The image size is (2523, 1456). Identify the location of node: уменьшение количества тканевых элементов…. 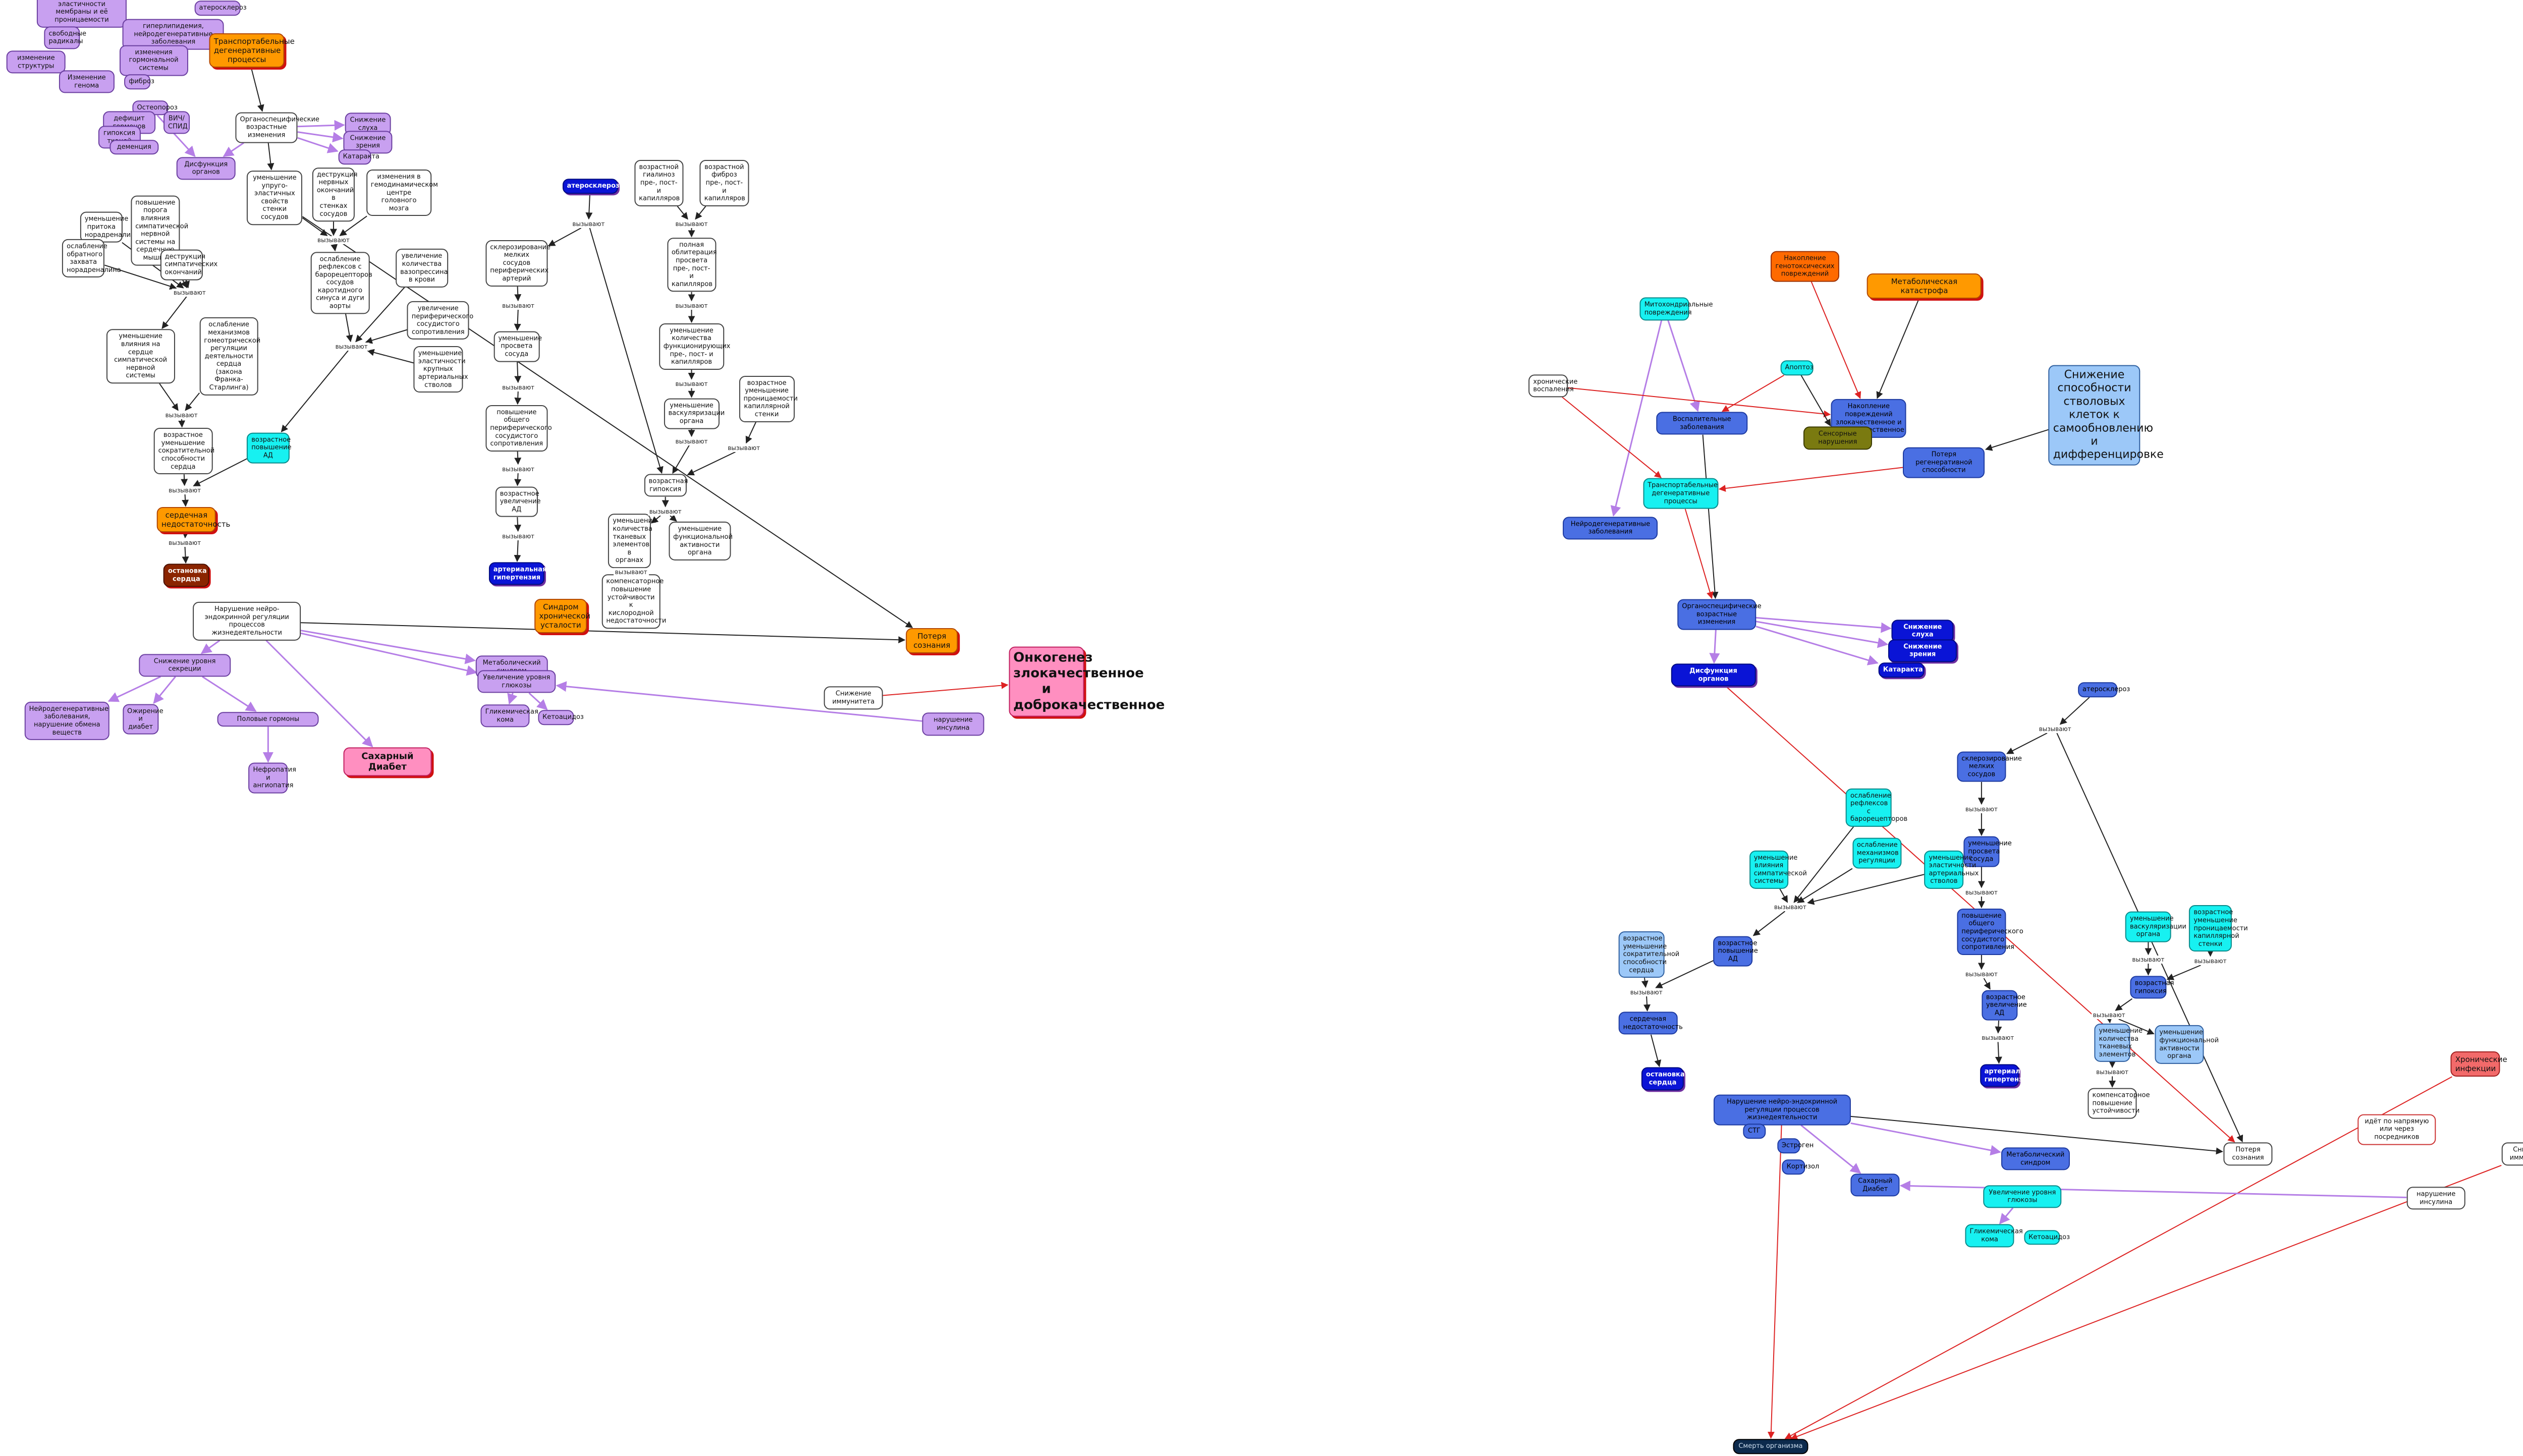
(632, 541).